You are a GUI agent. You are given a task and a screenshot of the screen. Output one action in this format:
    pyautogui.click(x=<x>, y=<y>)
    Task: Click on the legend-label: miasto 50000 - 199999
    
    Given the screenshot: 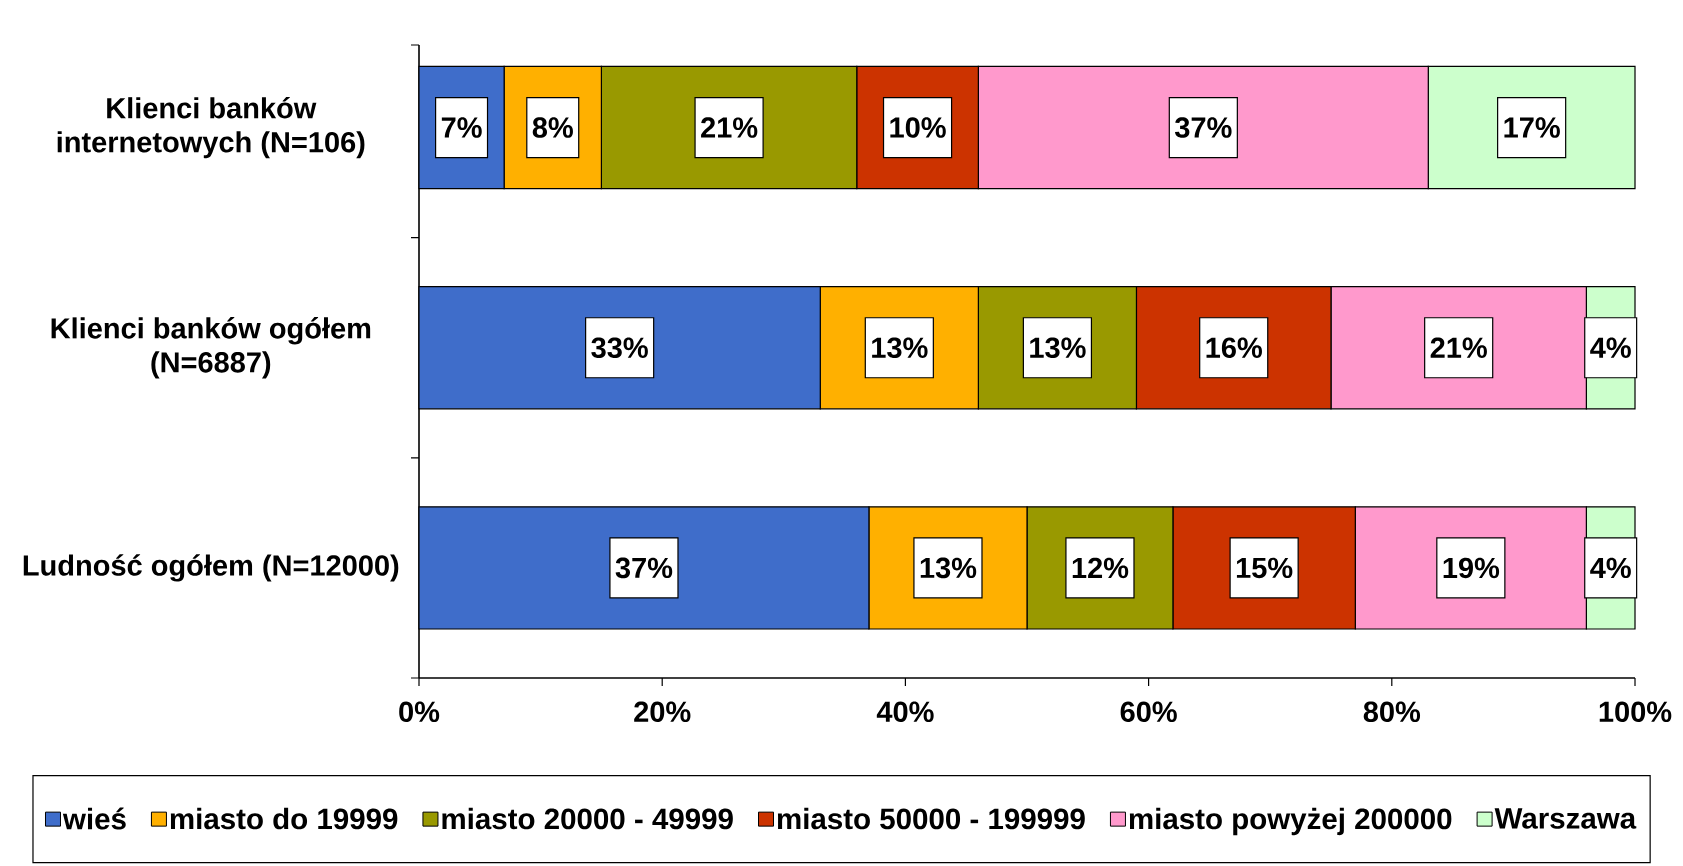 What is the action you would take?
    pyautogui.click(x=931, y=818)
    